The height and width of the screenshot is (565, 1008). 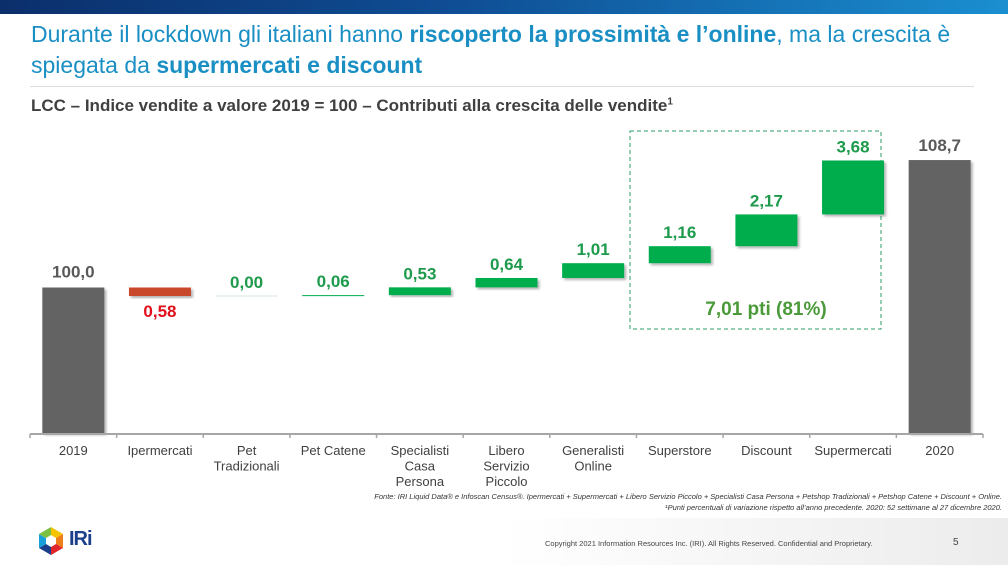 I want to click on x-tick-label-pet-catene: Pet Catene, so click(x=333, y=450).